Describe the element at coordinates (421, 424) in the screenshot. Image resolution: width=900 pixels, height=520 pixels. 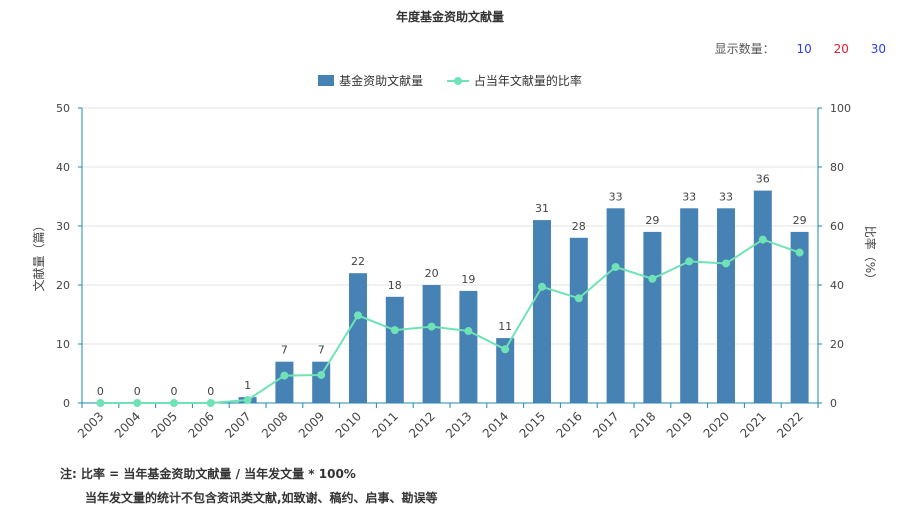
I see `x-tick-label: 2012` at that location.